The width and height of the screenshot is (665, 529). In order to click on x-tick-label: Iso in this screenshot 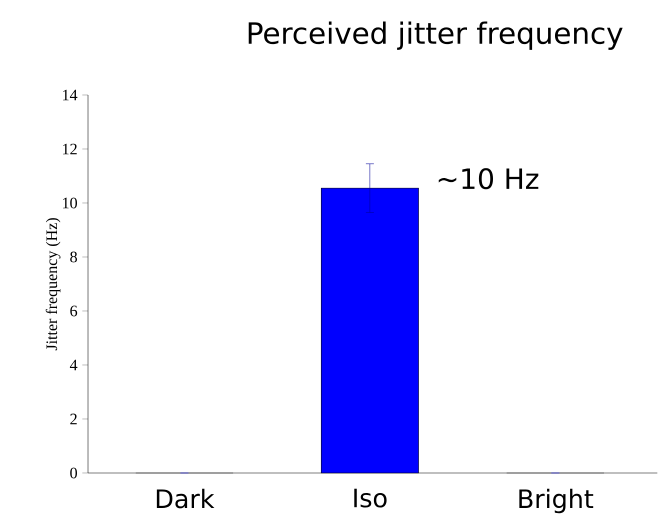, I will do `click(370, 498)`.